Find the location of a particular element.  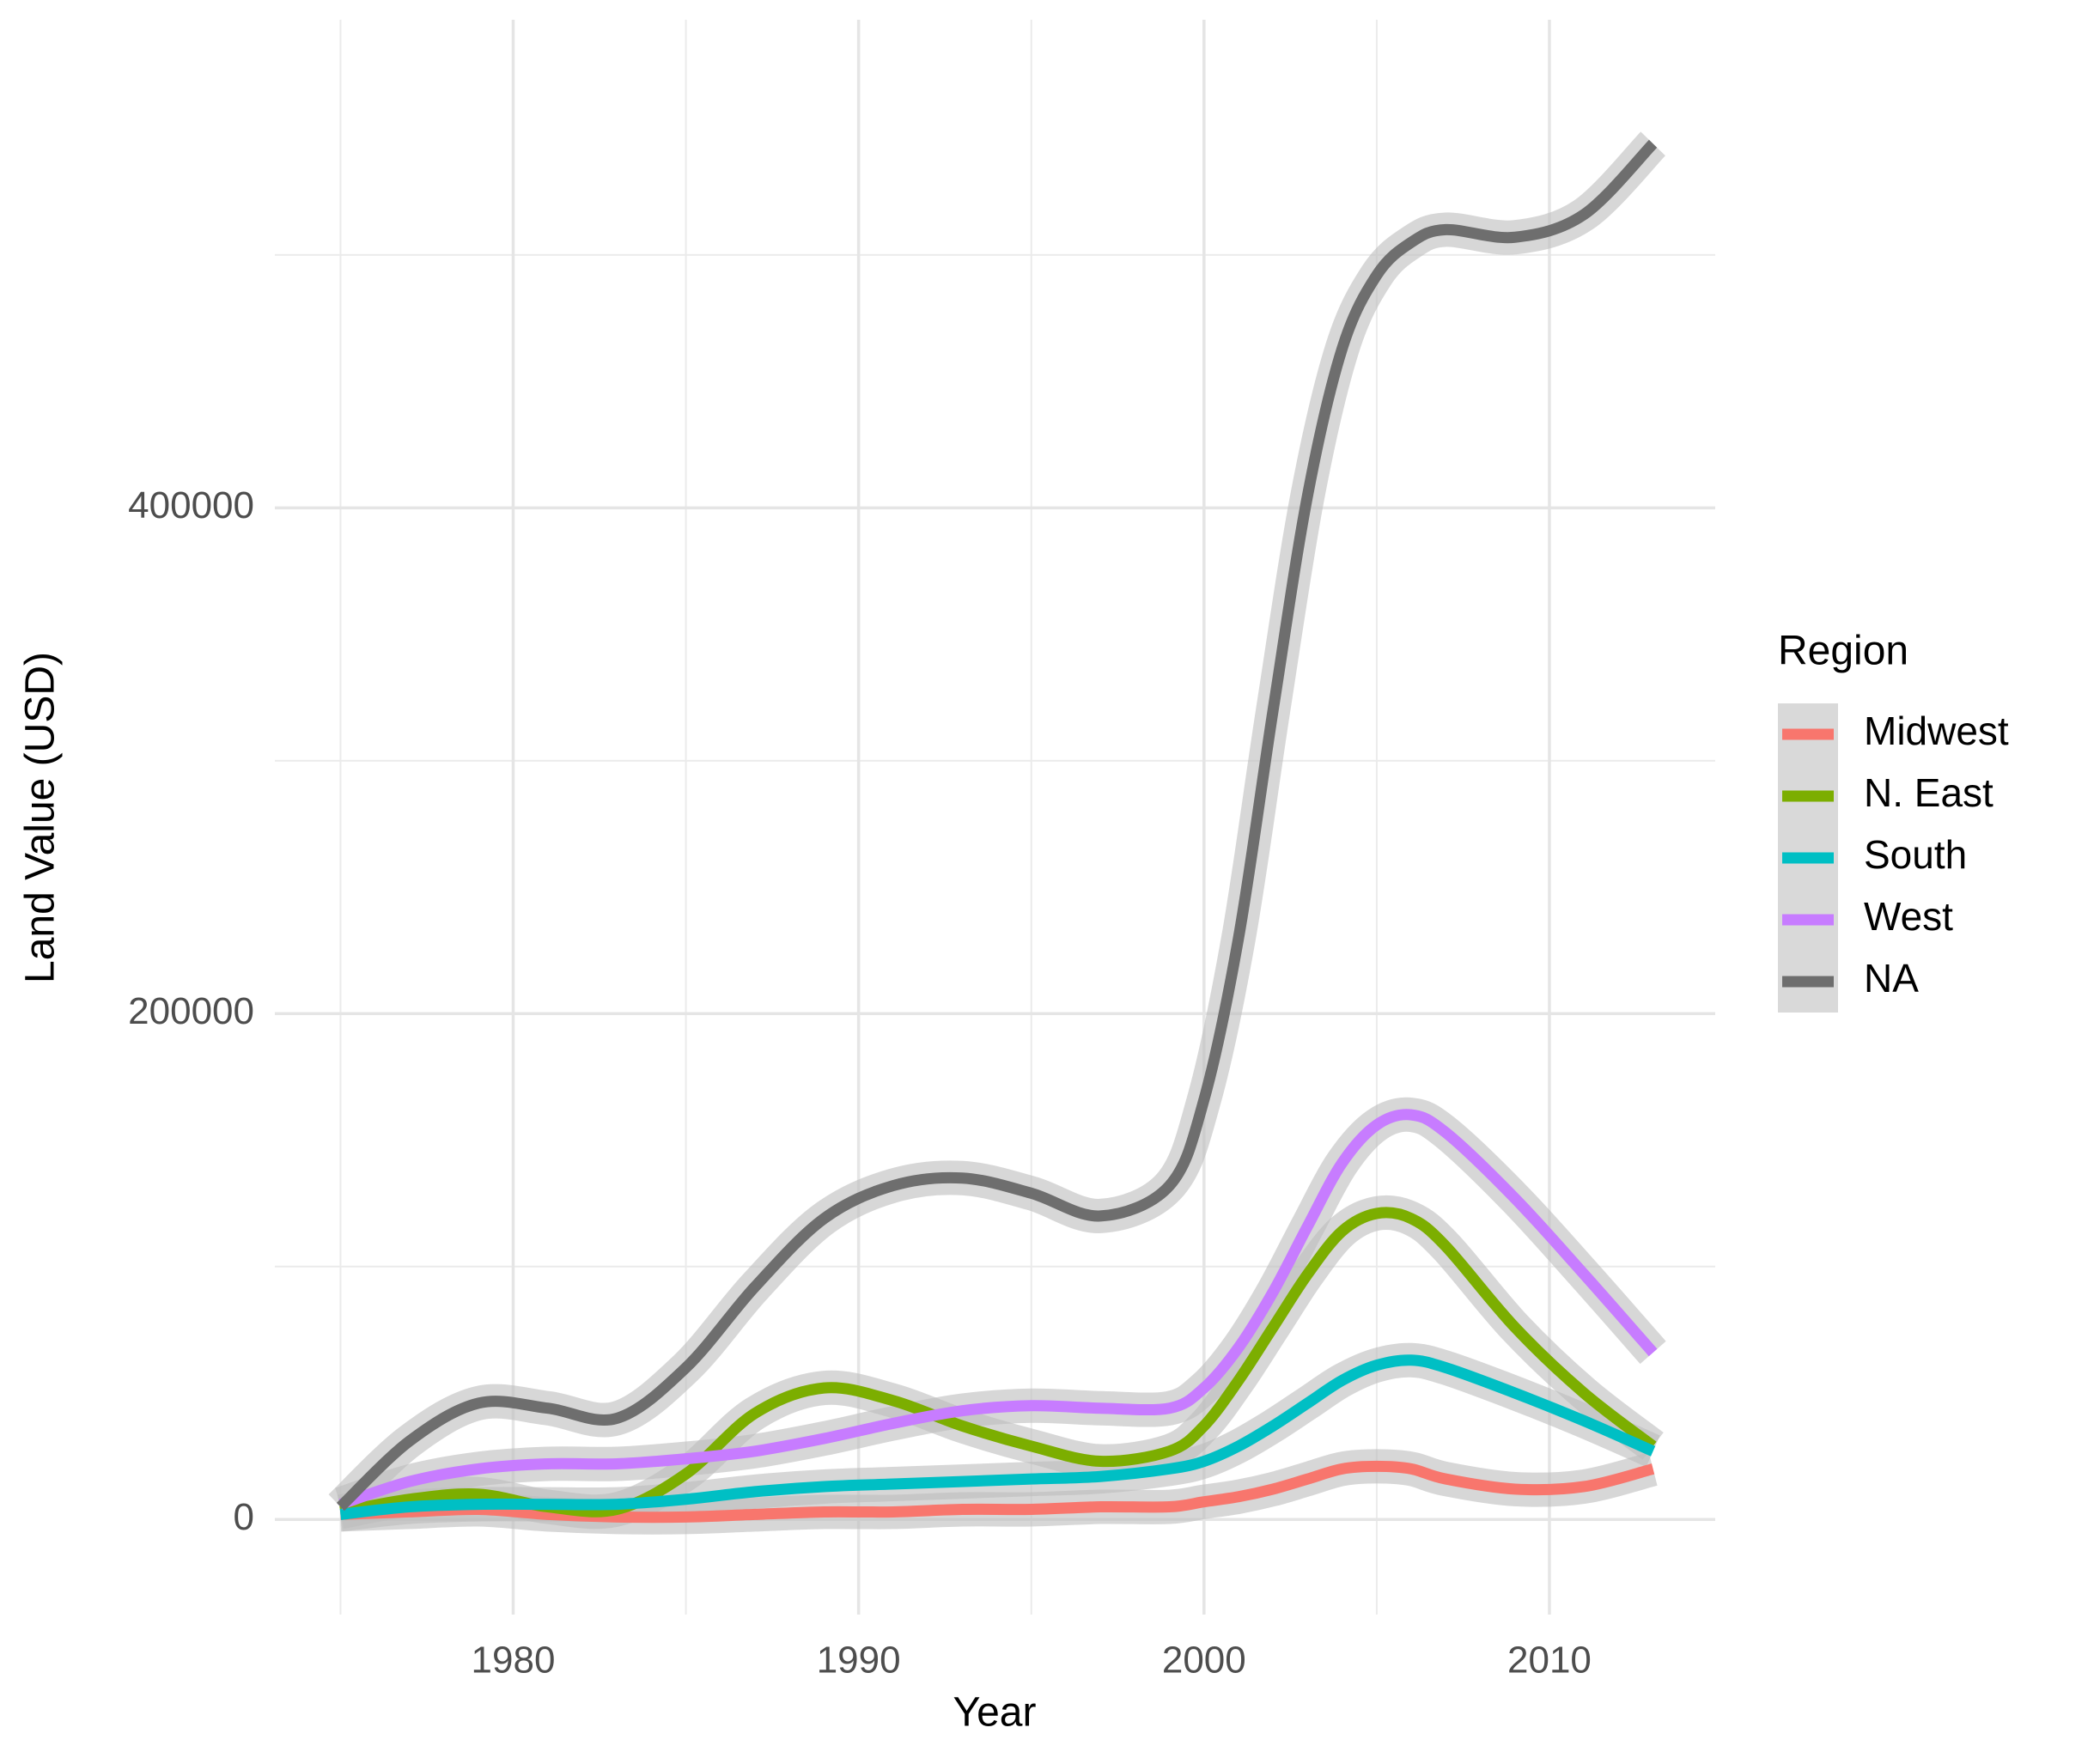

legend-label: N. East is located at coordinates (1929, 792).